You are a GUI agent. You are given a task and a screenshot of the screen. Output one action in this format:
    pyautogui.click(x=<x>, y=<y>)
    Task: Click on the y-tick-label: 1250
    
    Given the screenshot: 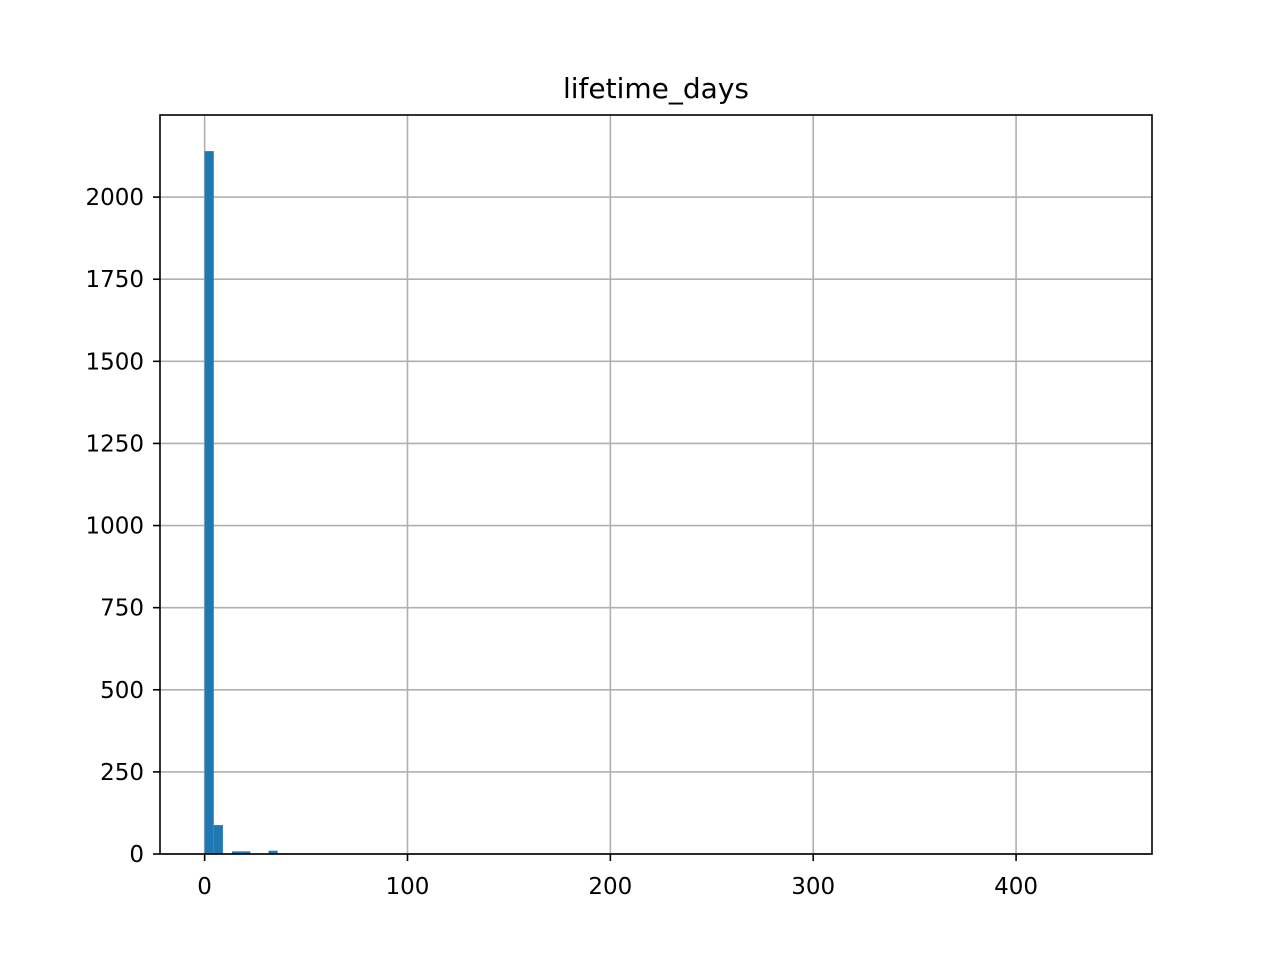 What is the action you would take?
    pyautogui.click(x=114, y=444)
    